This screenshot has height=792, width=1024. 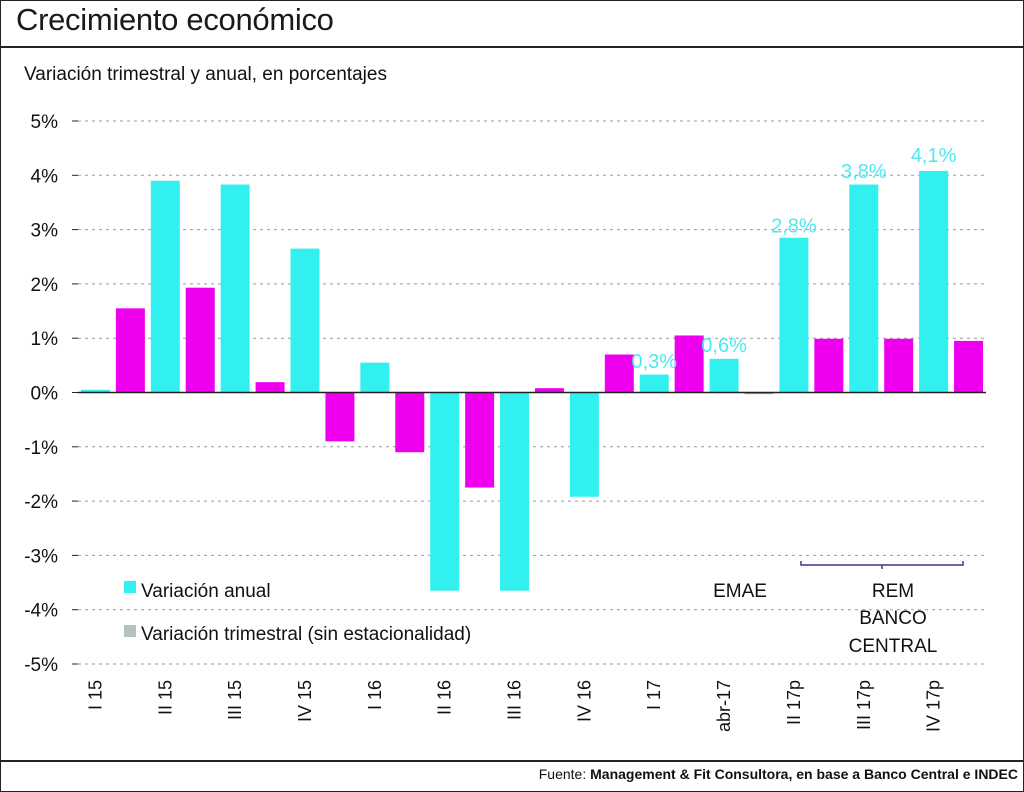 I want to click on x-category-label: III 15, so click(x=235, y=700).